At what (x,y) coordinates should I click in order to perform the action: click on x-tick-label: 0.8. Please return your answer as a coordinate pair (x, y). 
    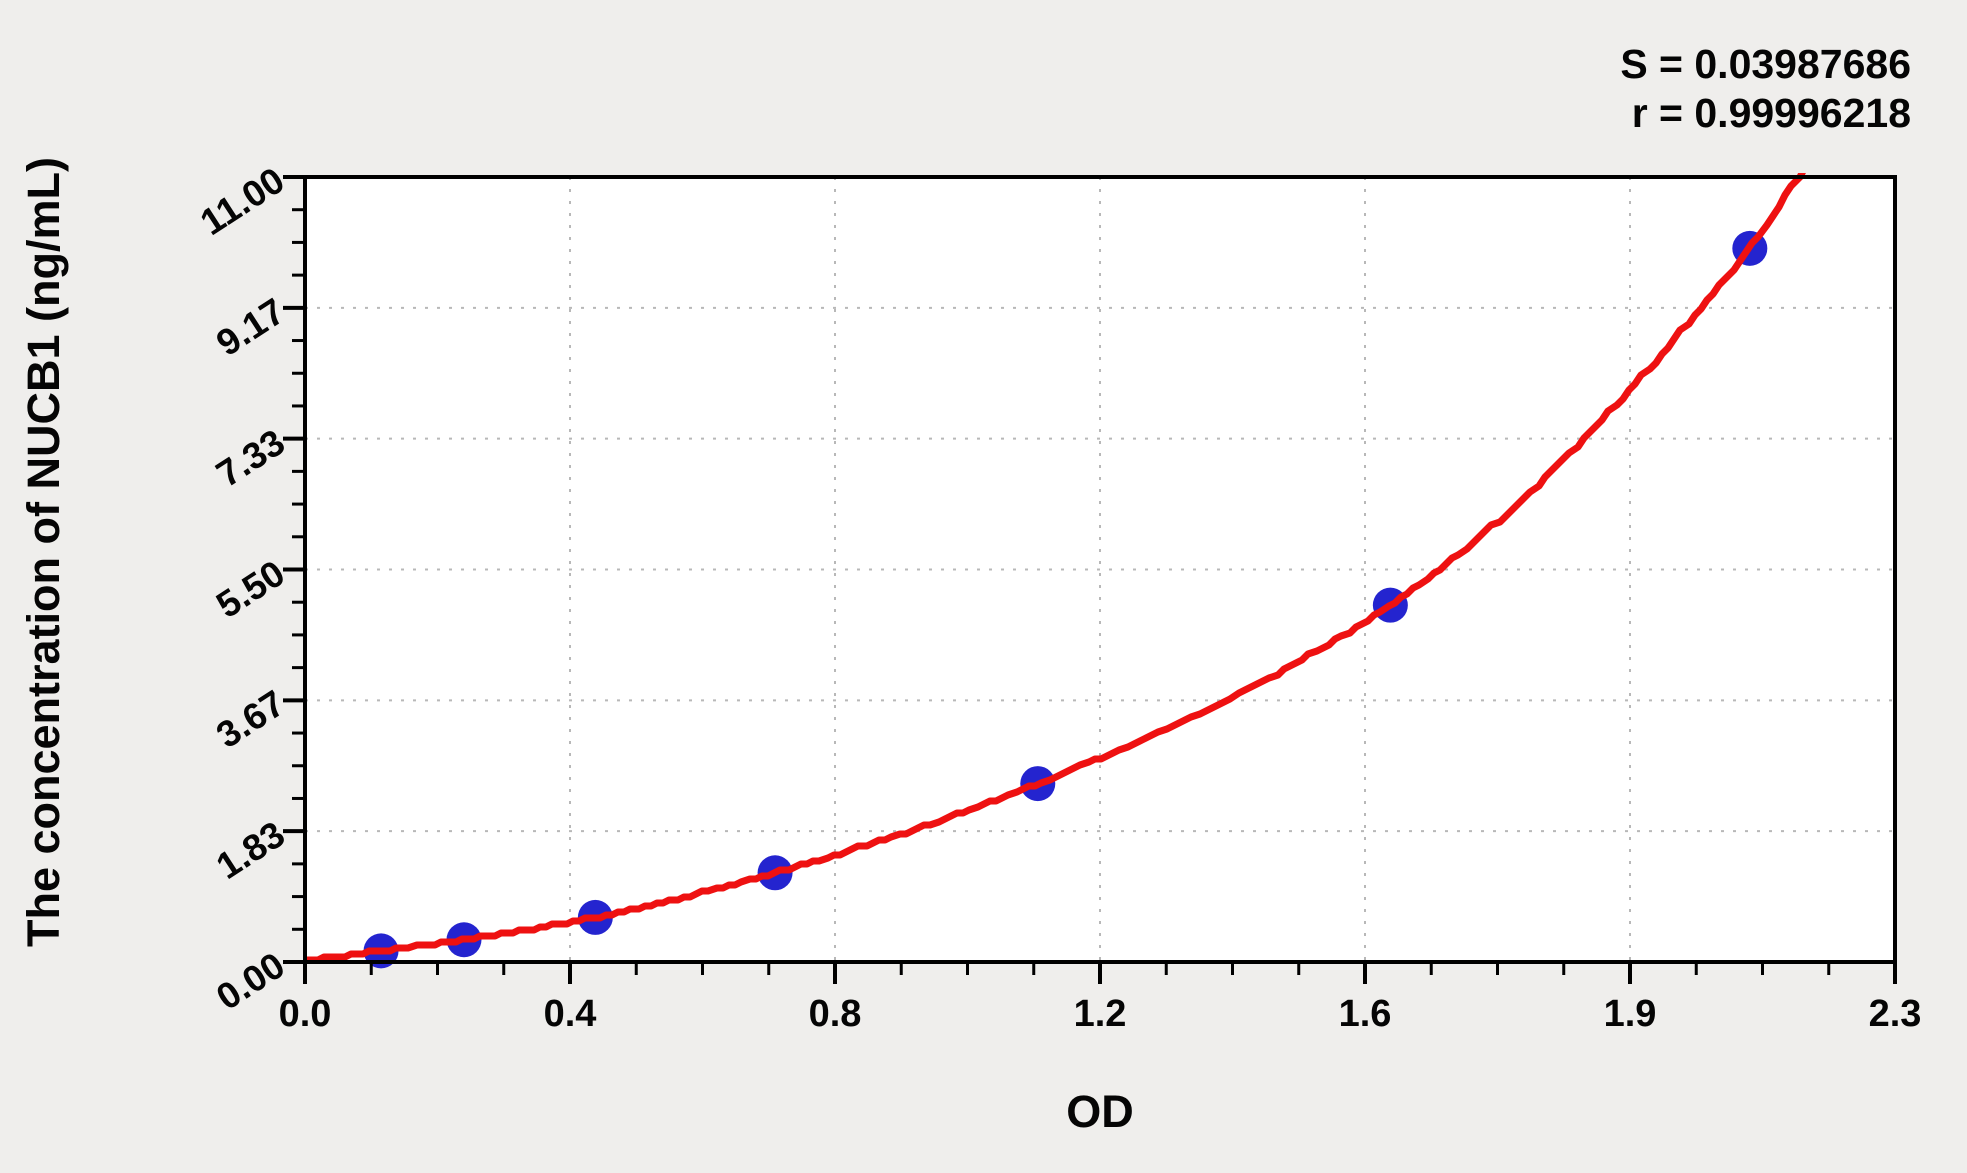
    Looking at the image, I should click on (835, 1014).